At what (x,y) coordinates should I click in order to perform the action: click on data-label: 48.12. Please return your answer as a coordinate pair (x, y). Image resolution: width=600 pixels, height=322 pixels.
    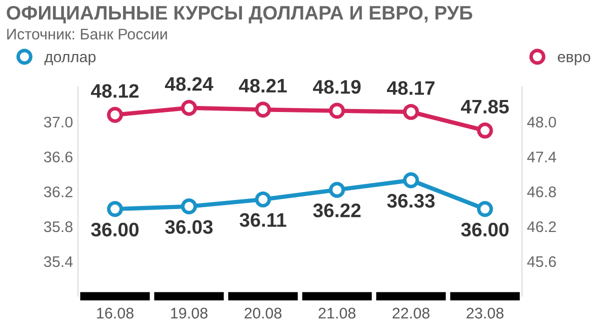
    Looking at the image, I should click on (114, 91).